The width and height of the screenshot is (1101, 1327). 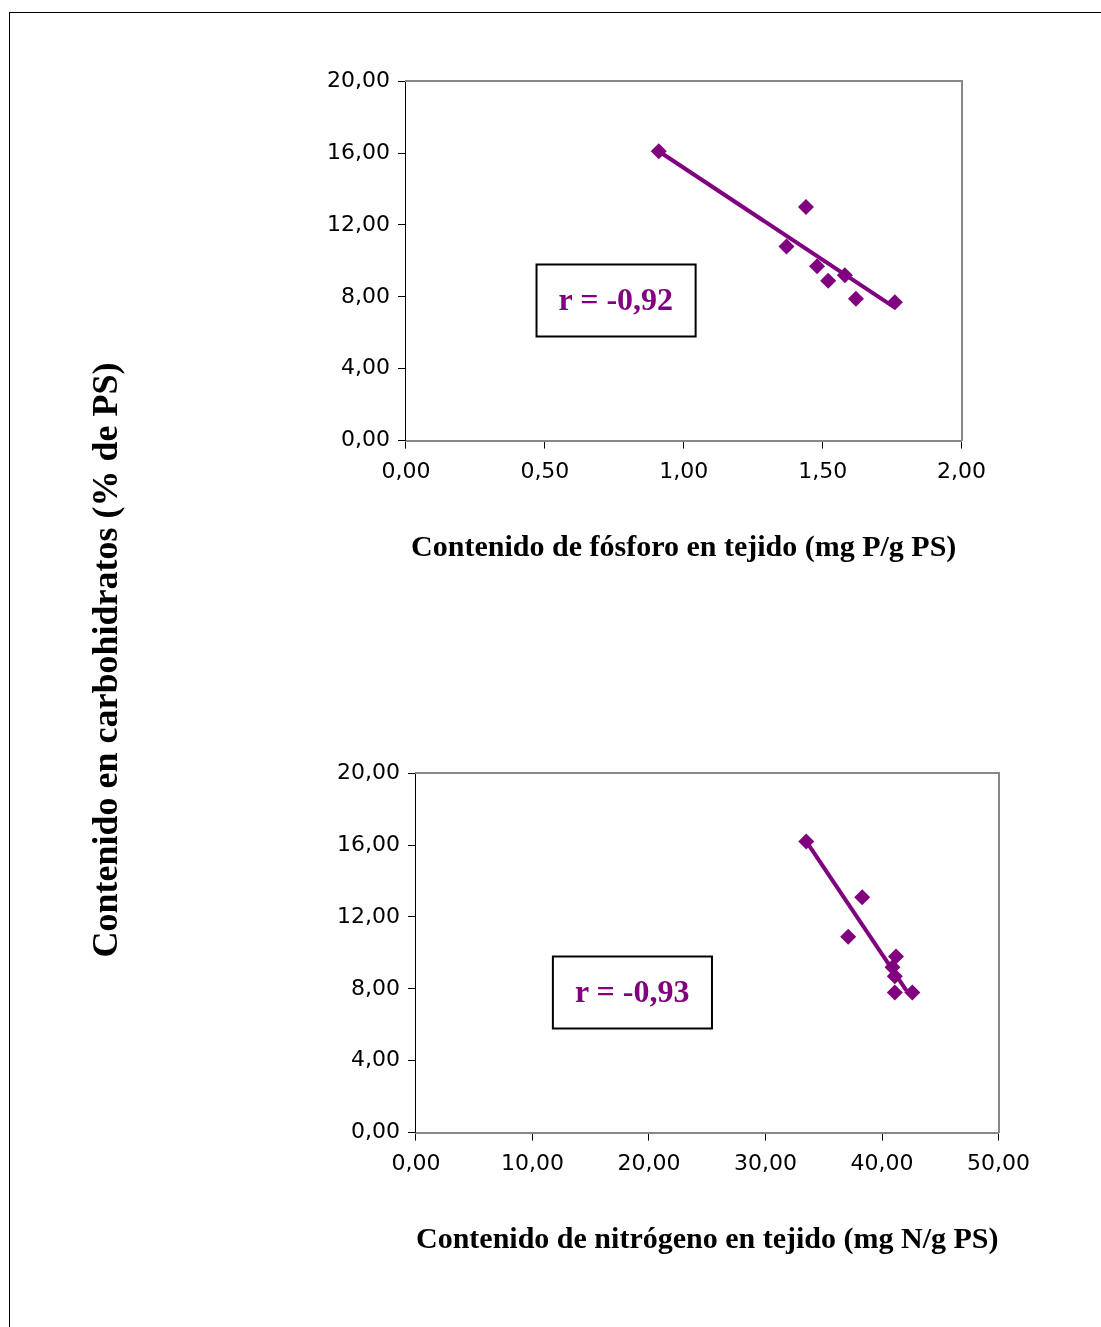 What do you see at coordinates (882, 1162) in the screenshot?
I see `x-tick-label: 40,00` at bounding box center [882, 1162].